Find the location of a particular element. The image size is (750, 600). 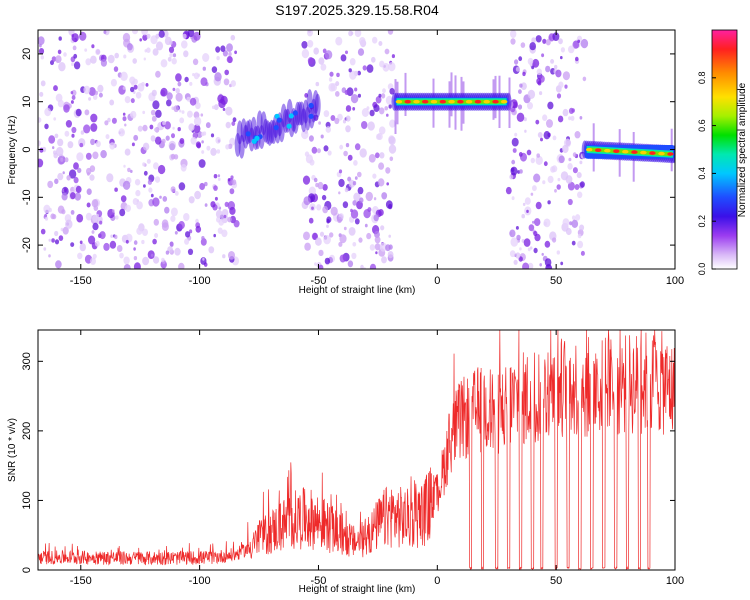

colorbar-tick-label: 0.0 is located at coordinates (702, 269).